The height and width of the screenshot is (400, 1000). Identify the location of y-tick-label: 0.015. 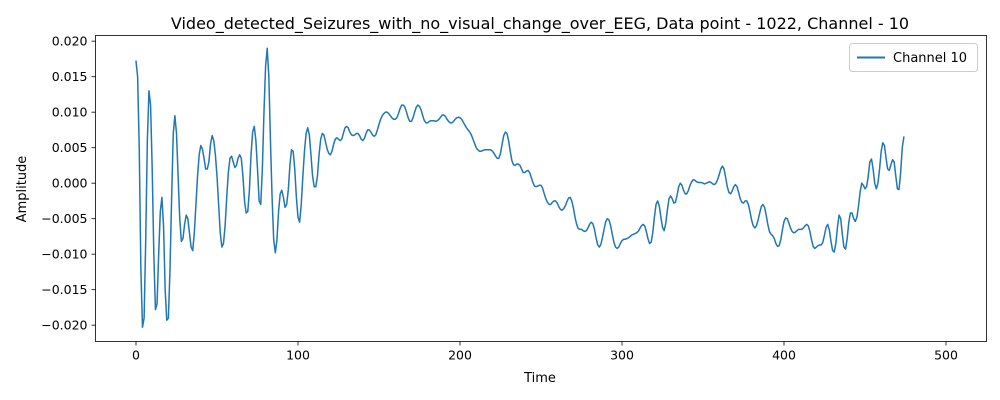
(70, 76).